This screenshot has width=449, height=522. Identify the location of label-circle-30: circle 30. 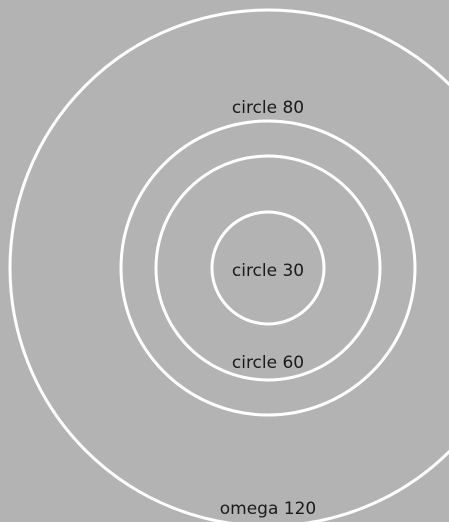
(268, 271).